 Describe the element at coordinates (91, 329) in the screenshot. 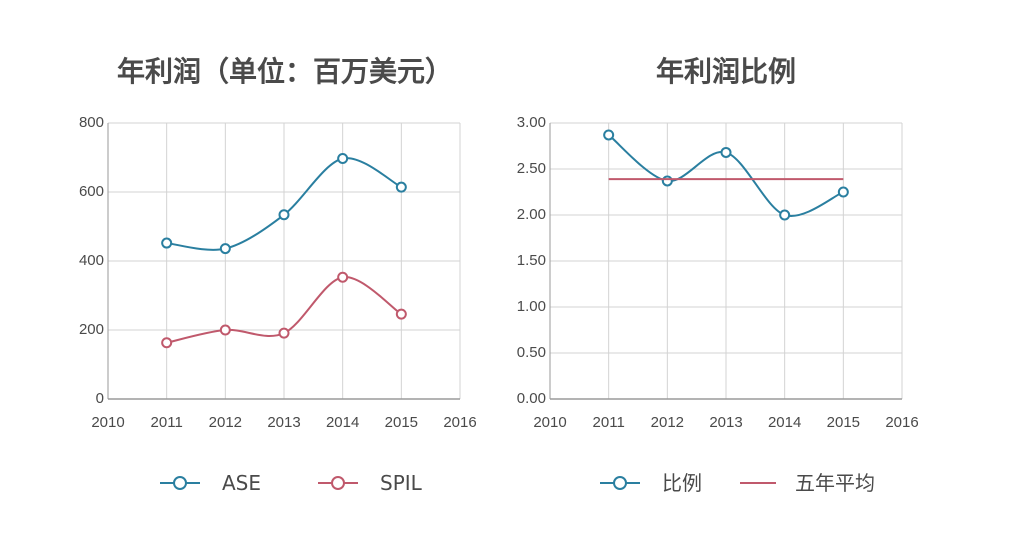

I see `y-tick-label: 200` at that location.